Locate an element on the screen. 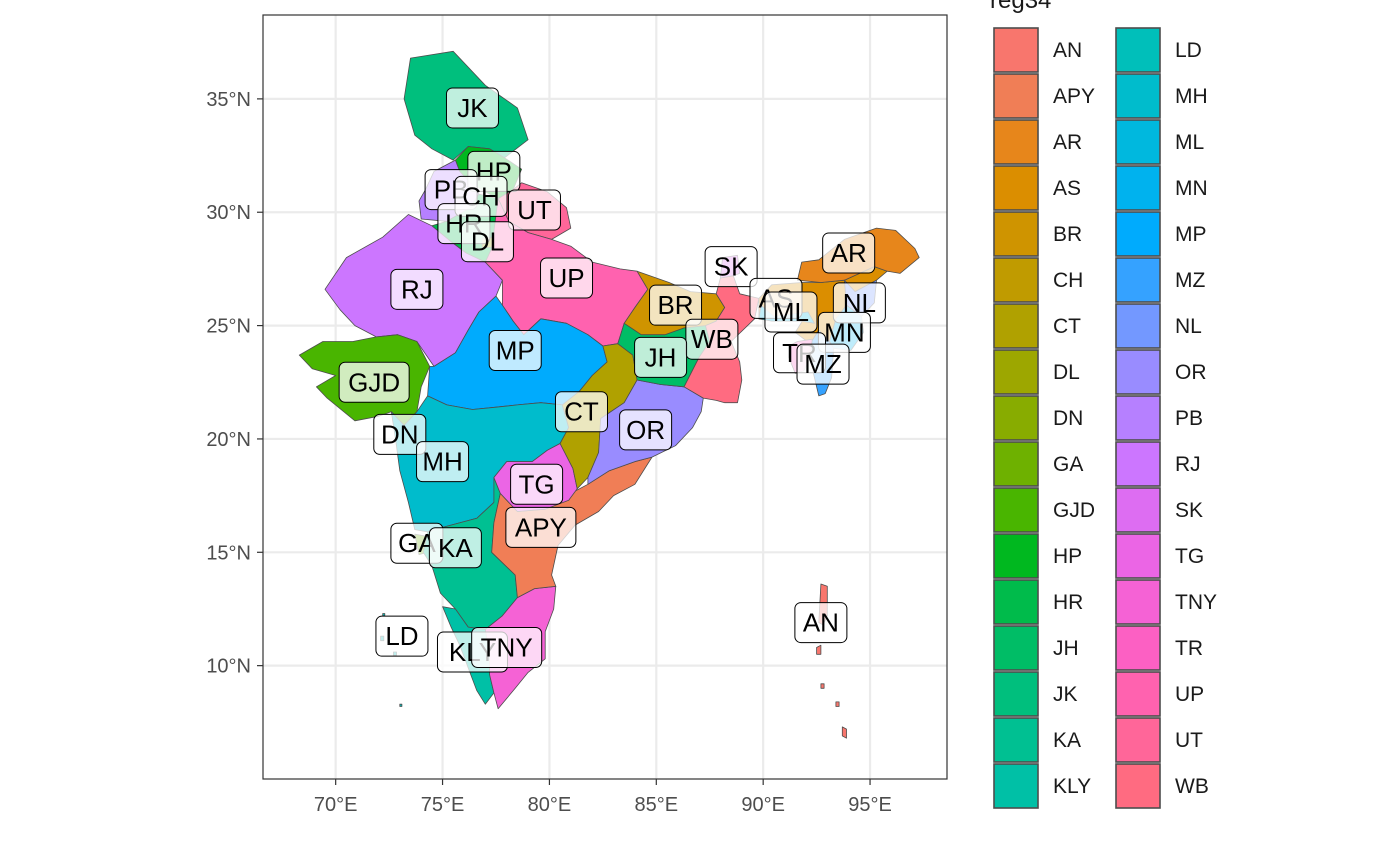 The height and width of the screenshot is (865, 1400). label-box-dl is located at coordinates (487, 242).